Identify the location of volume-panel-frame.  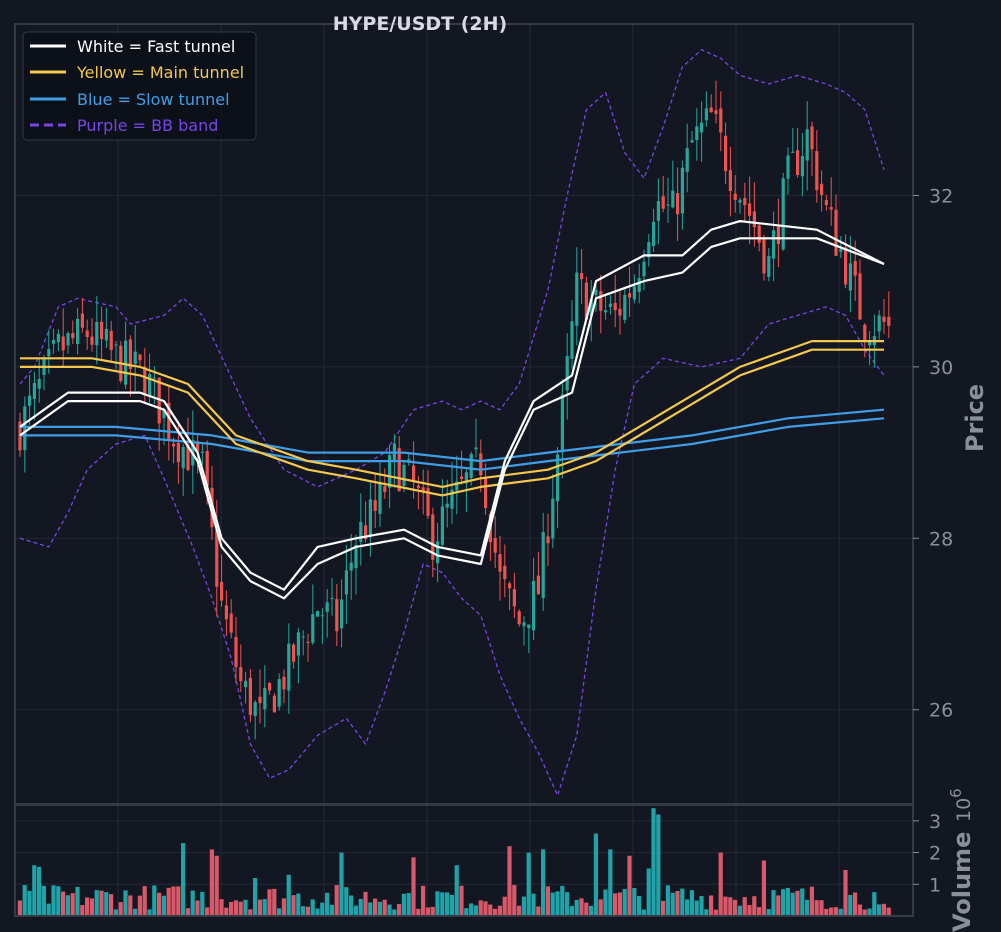
(464, 860).